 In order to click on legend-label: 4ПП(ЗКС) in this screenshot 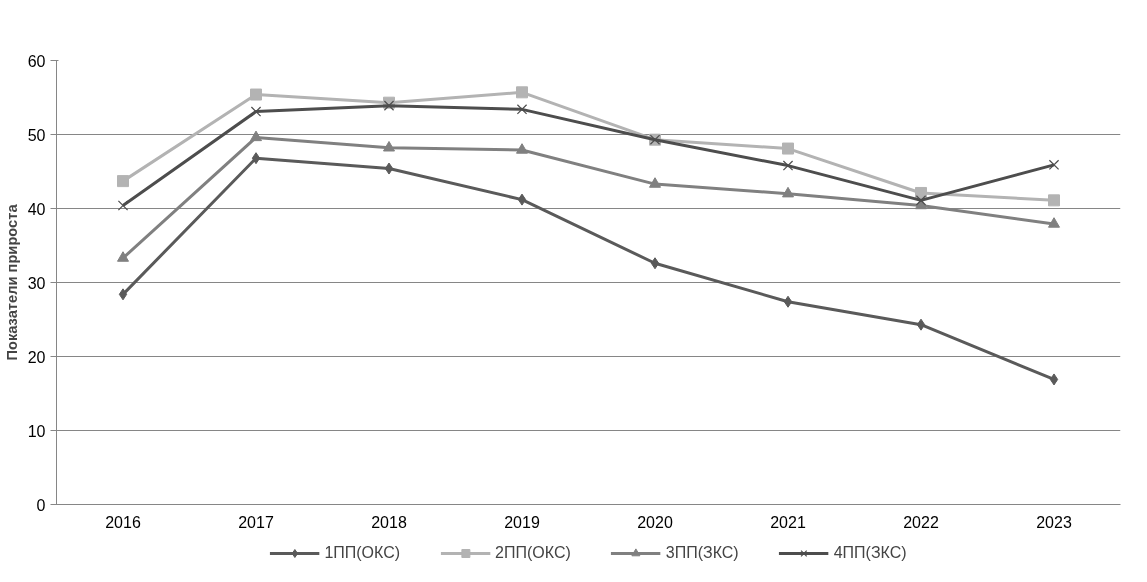, I will do `click(870, 552)`.